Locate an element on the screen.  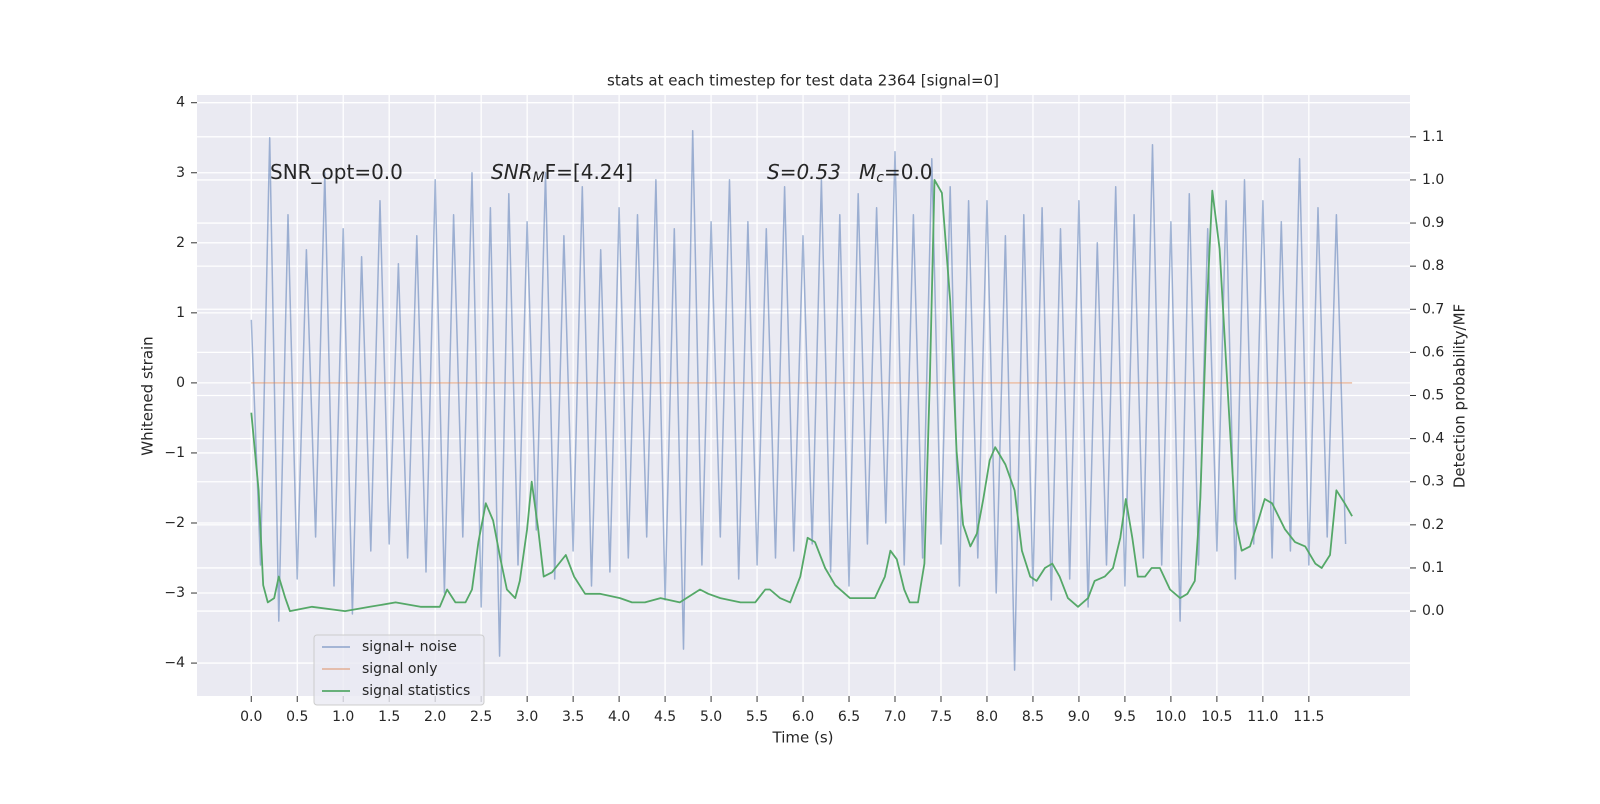
y-tick-label: −1 is located at coordinates (174, 453).